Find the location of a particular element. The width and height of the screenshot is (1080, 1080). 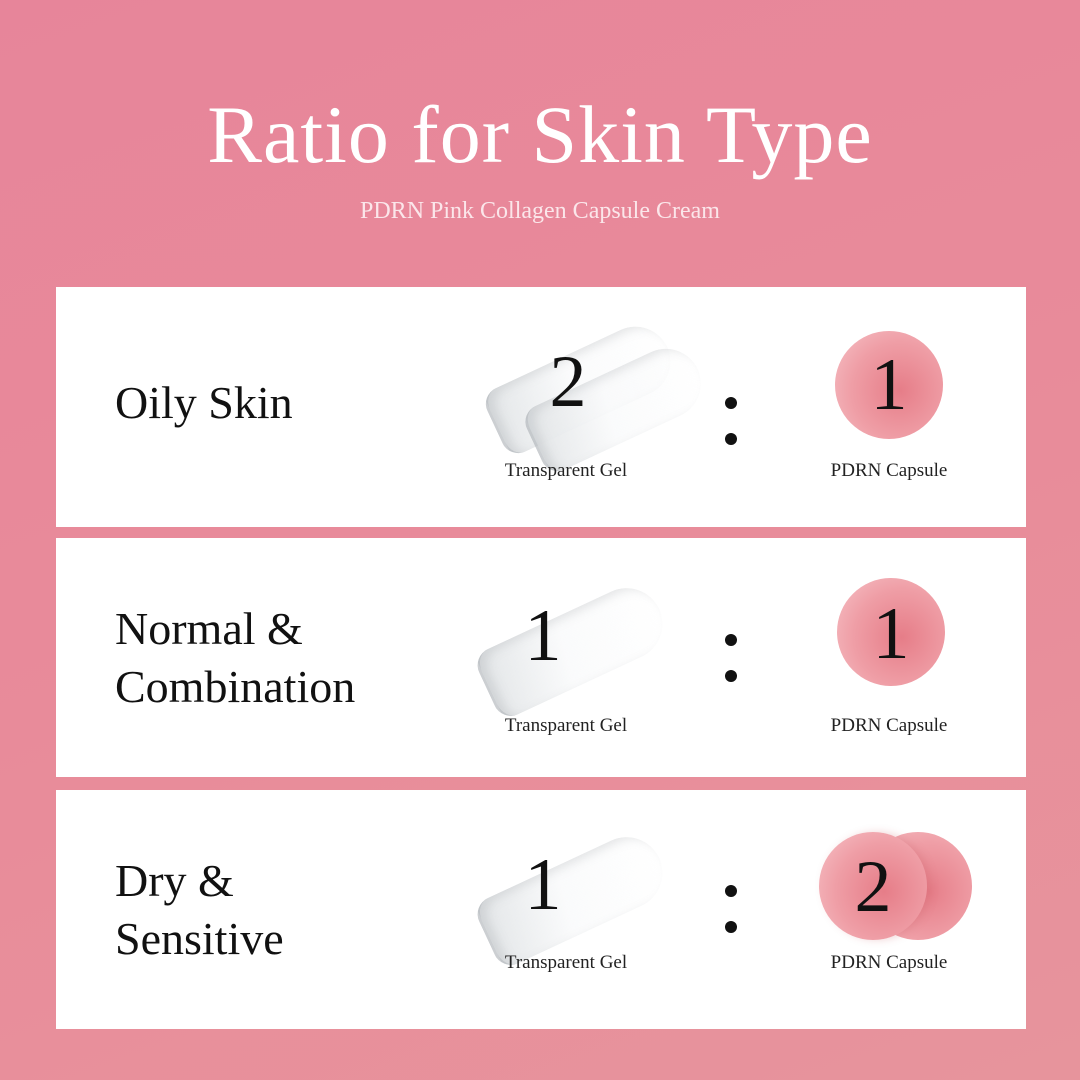

product-subtitle: PDRN Pink Collagen Capsule Cream is located at coordinates (540, 211).